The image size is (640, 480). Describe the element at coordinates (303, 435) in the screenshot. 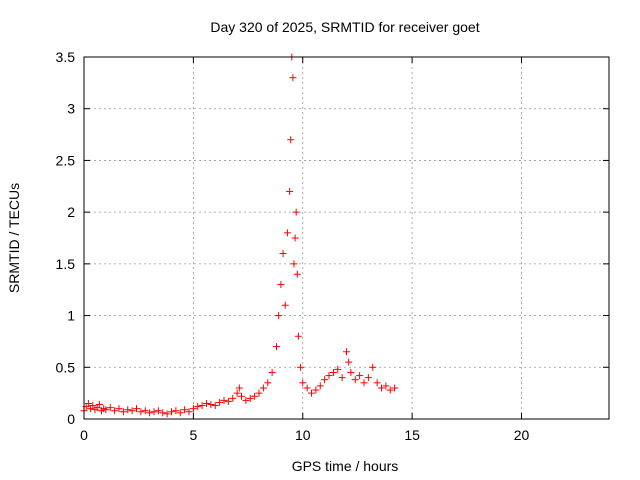

I see `x-tick-label: 10` at that location.